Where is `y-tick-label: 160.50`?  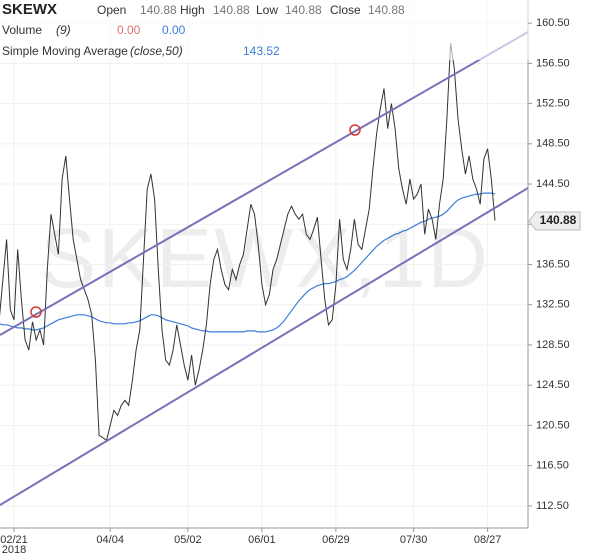 y-tick-label: 160.50 is located at coordinates (553, 23).